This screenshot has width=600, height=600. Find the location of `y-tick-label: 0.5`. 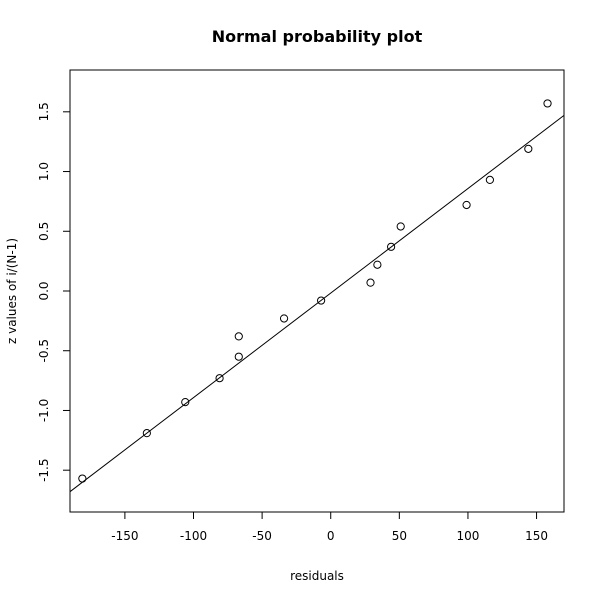

y-tick-label: 0.5 is located at coordinates (44, 231).